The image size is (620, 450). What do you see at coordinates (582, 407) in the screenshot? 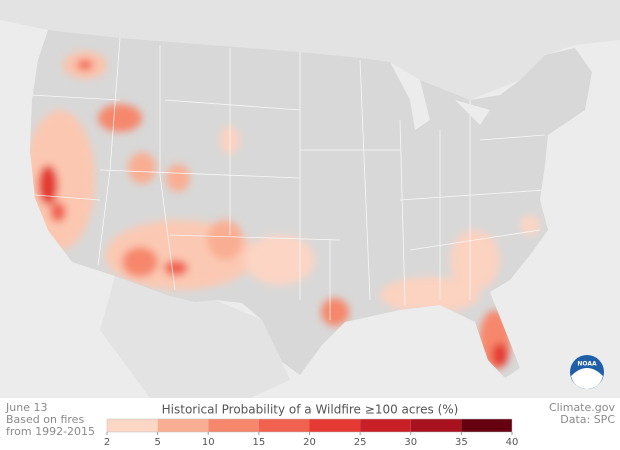
I see `credit: Climate.gov` at bounding box center [582, 407].